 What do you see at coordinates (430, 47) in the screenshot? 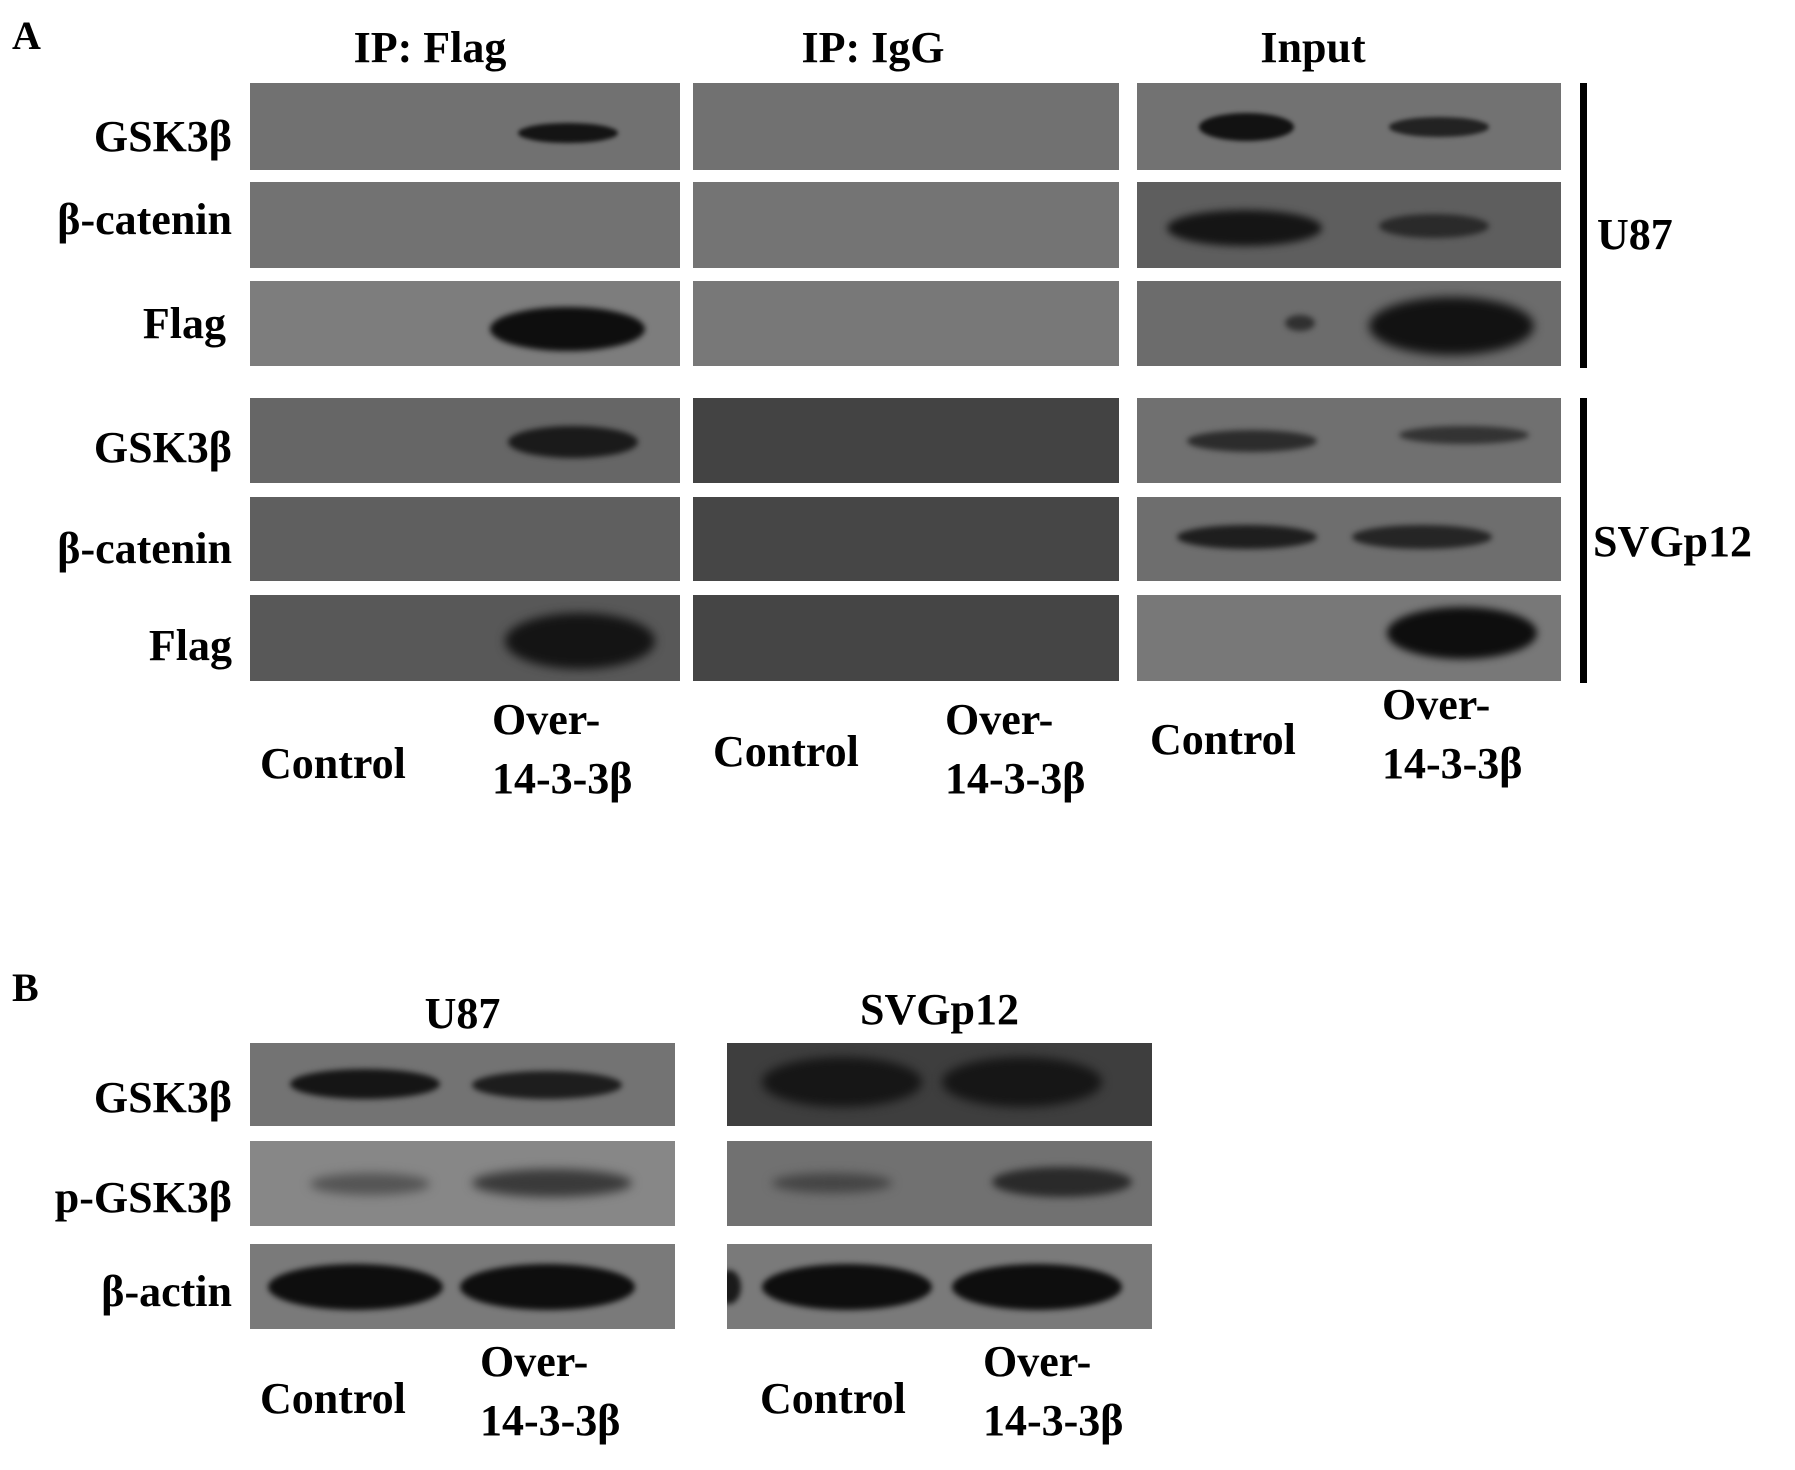
I see `column-title-ip-flag: IP: Flag` at bounding box center [430, 47].